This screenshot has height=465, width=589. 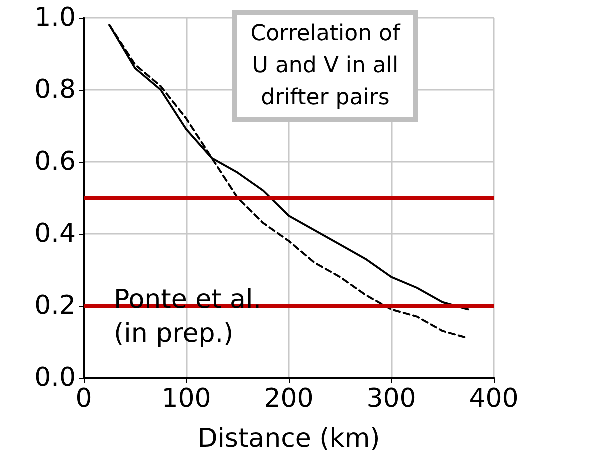 What do you see at coordinates (187, 399) in the screenshot?
I see `x-tick-label: 100` at bounding box center [187, 399].